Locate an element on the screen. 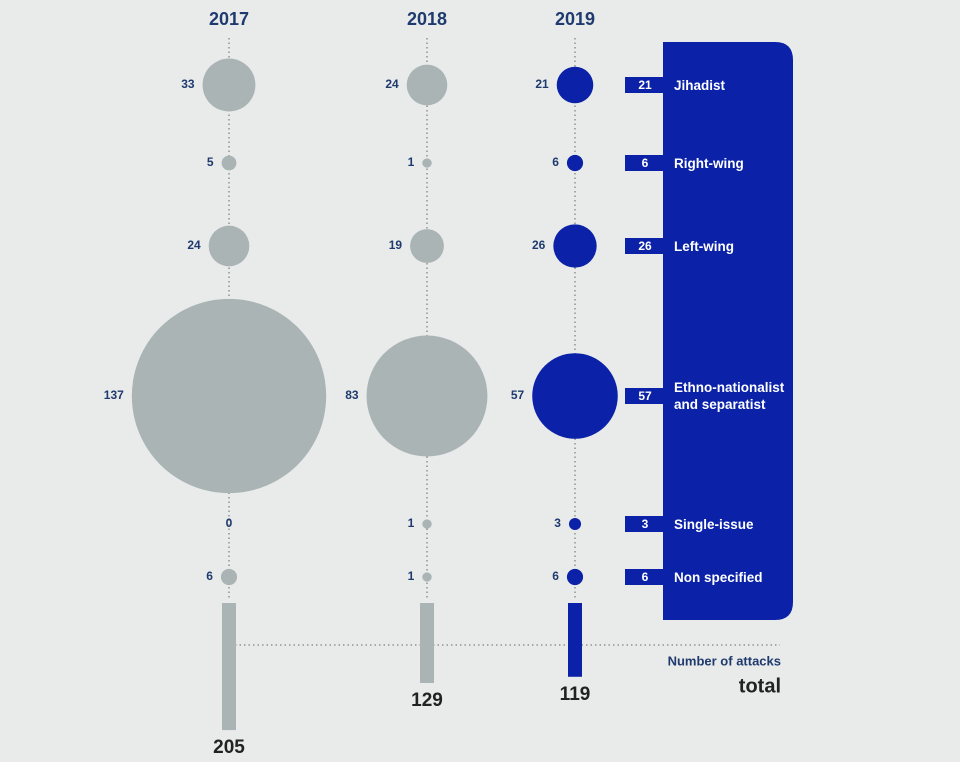  total-label: 205 is located at coordinates (229, 747).